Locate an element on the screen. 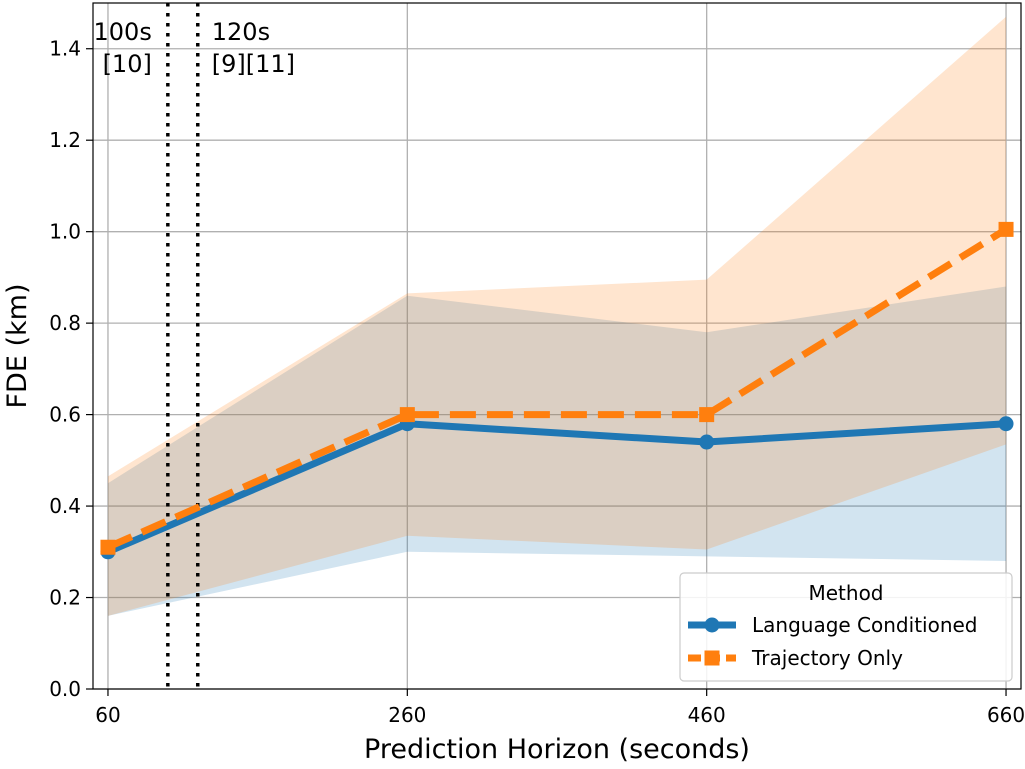 The image size is (1025, 769). y-tick-label: 0.2 is located at coordinates (65, 598).